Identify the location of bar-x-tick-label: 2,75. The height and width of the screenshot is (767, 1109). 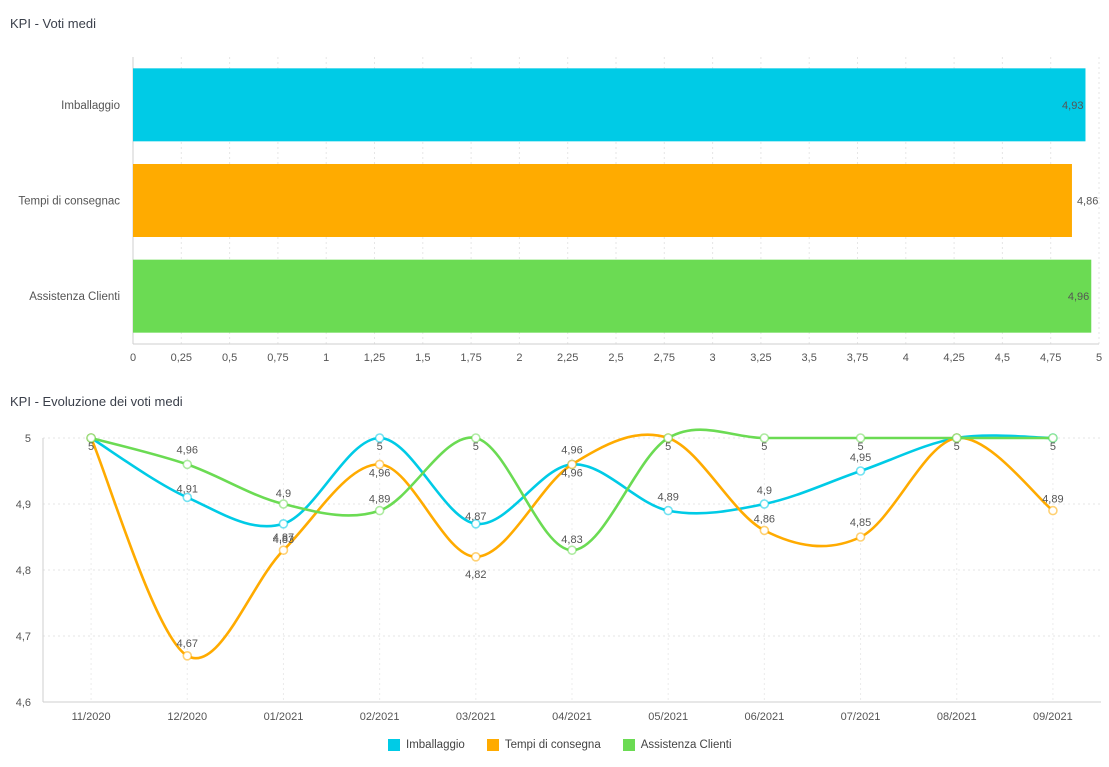
(664, 358).